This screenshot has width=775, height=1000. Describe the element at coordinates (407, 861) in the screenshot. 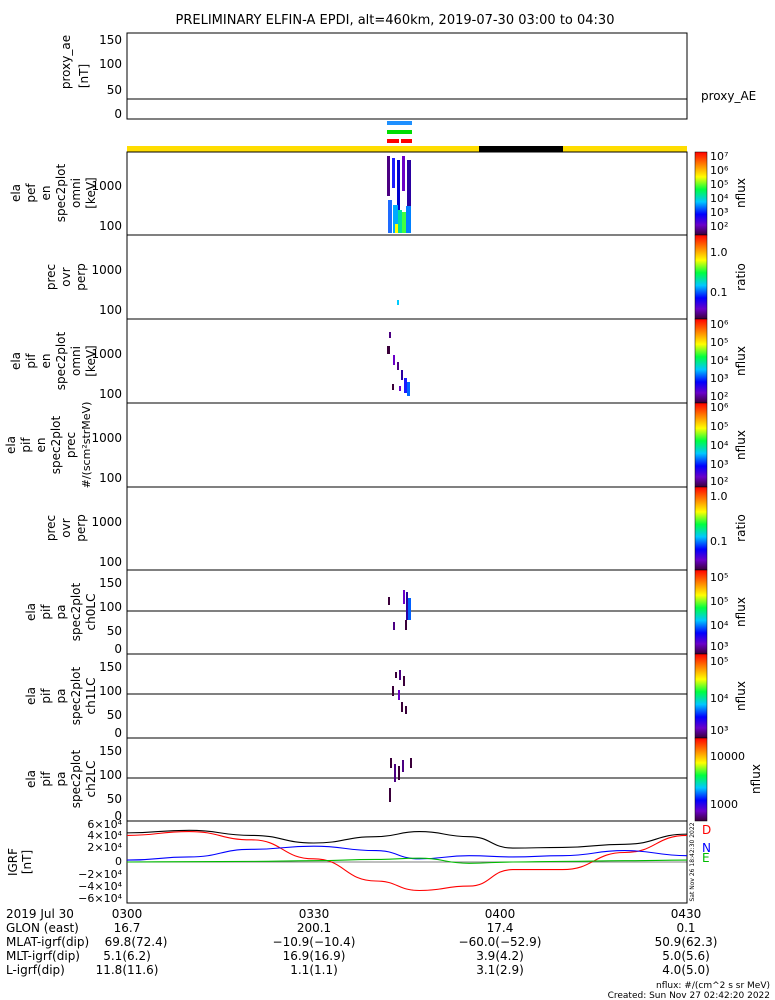

I see `igrf-series-d` at that location.